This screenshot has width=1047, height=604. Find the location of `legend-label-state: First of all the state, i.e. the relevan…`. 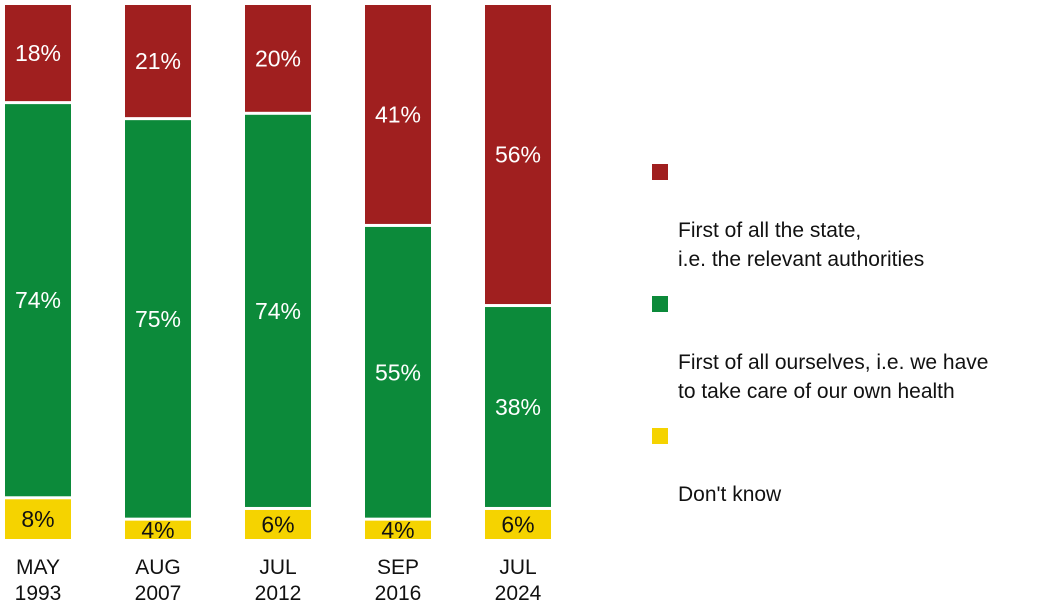

legend-label-state: First of all the state, i.e. the relevan… is located at coordinates (801, 245).